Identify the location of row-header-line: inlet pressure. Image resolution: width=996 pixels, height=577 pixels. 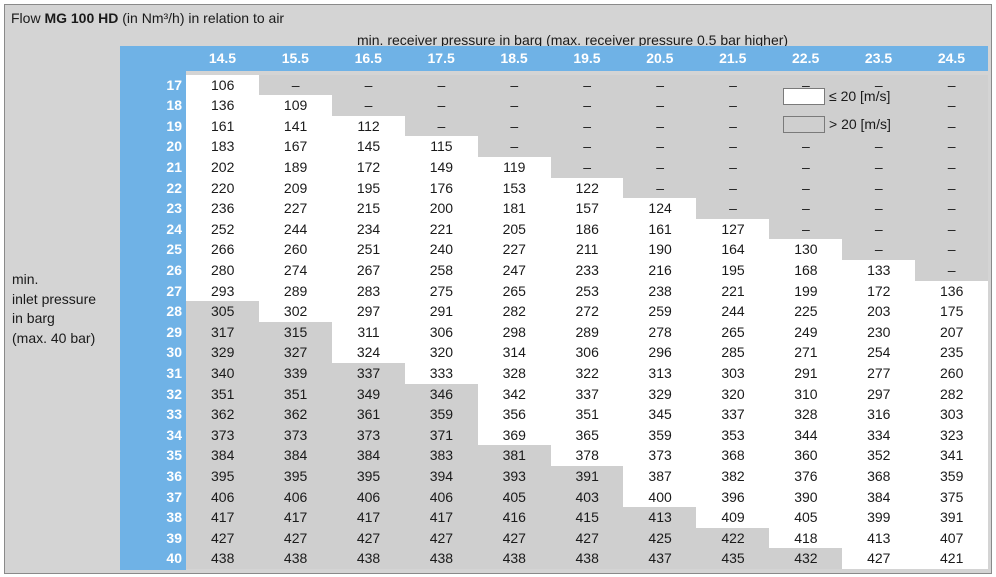
(54, 298).